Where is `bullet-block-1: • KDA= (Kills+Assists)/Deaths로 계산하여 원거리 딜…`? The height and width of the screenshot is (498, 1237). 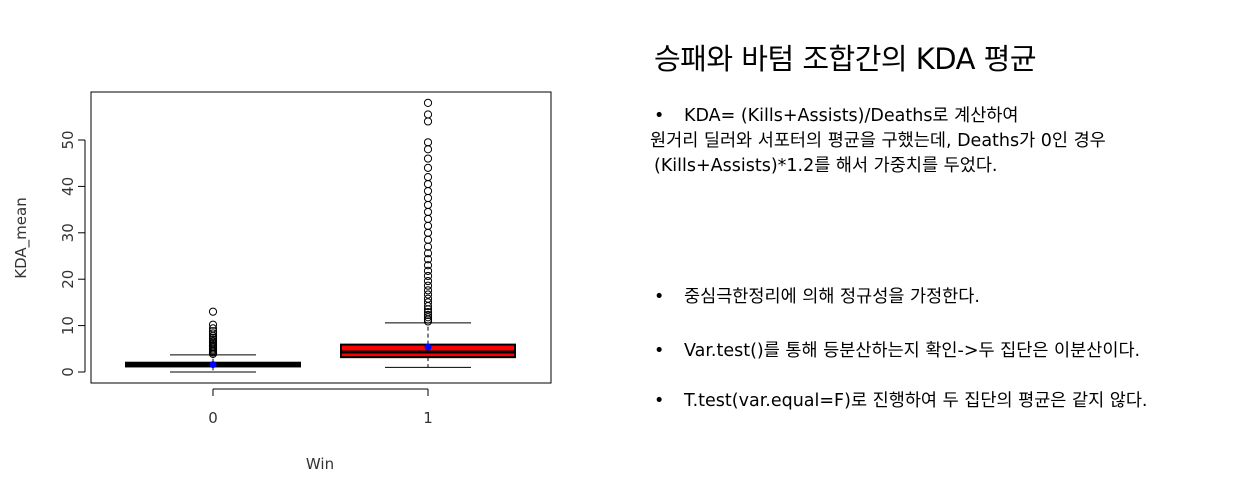 bullet-block-1: • KDA= (Kills+Assists)/Deaths로 계산하여 원거리 딜… is located at coordinates (878, 141).